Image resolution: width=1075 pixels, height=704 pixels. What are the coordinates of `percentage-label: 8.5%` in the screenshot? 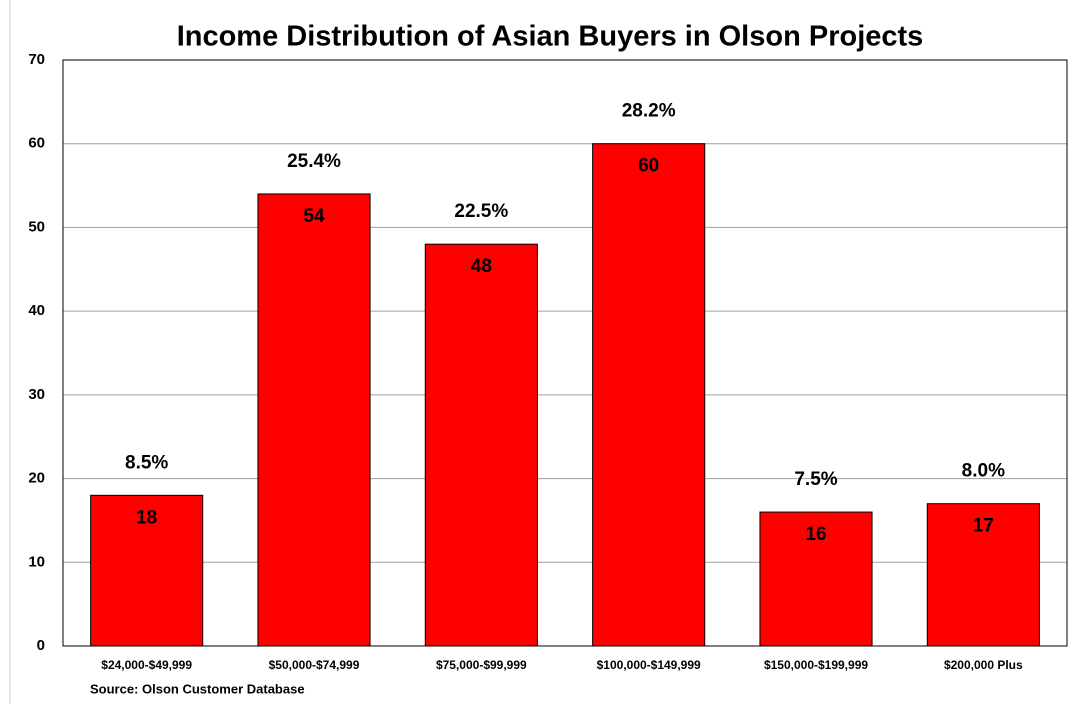 It's located at (146, 462).